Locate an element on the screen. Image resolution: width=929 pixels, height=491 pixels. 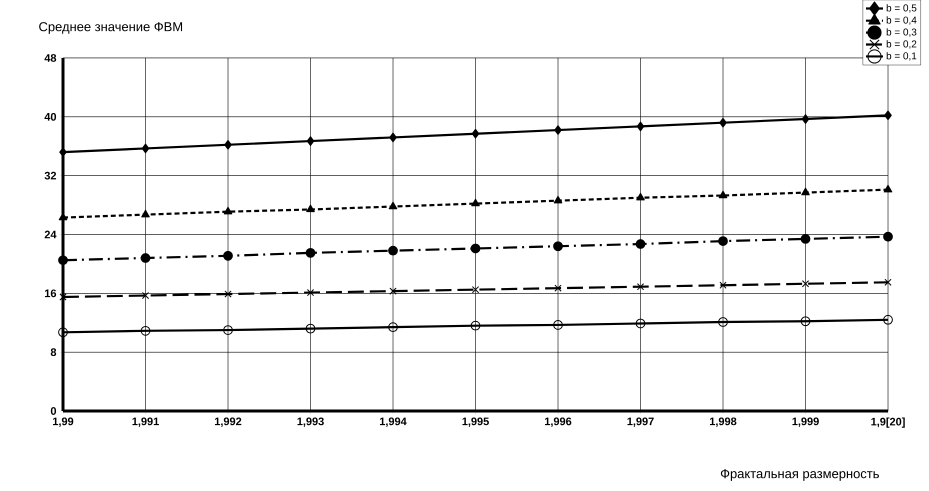
y-axis-title: Среднее значение ФВМ is located at coordinates (110, 28).